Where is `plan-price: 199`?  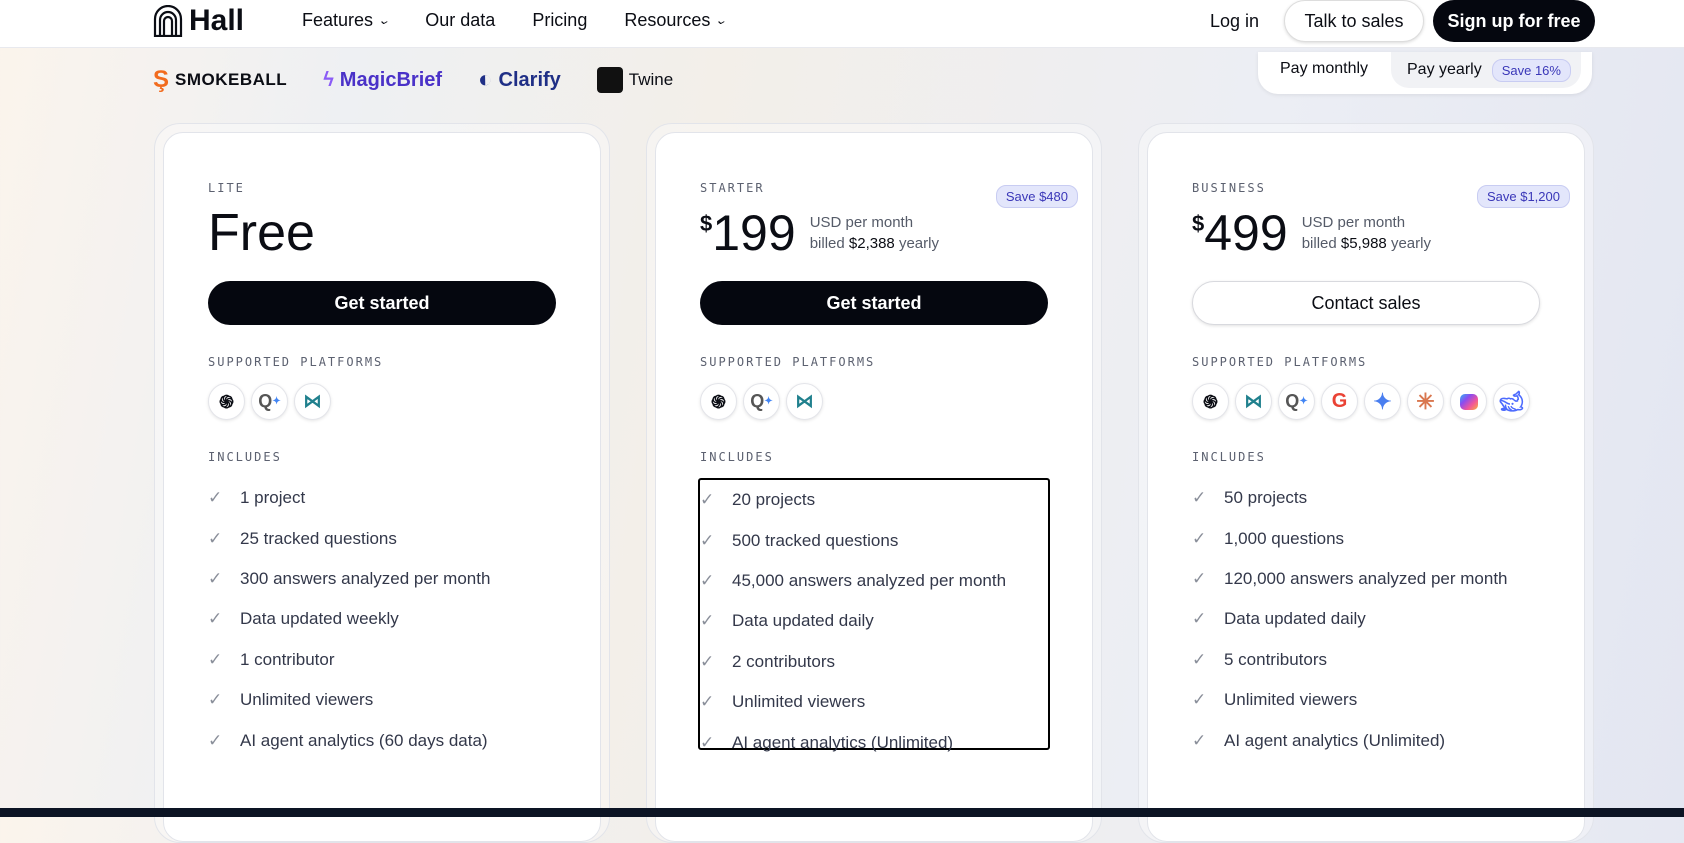
plan-price: 199 is located at coordinates (754, 233).